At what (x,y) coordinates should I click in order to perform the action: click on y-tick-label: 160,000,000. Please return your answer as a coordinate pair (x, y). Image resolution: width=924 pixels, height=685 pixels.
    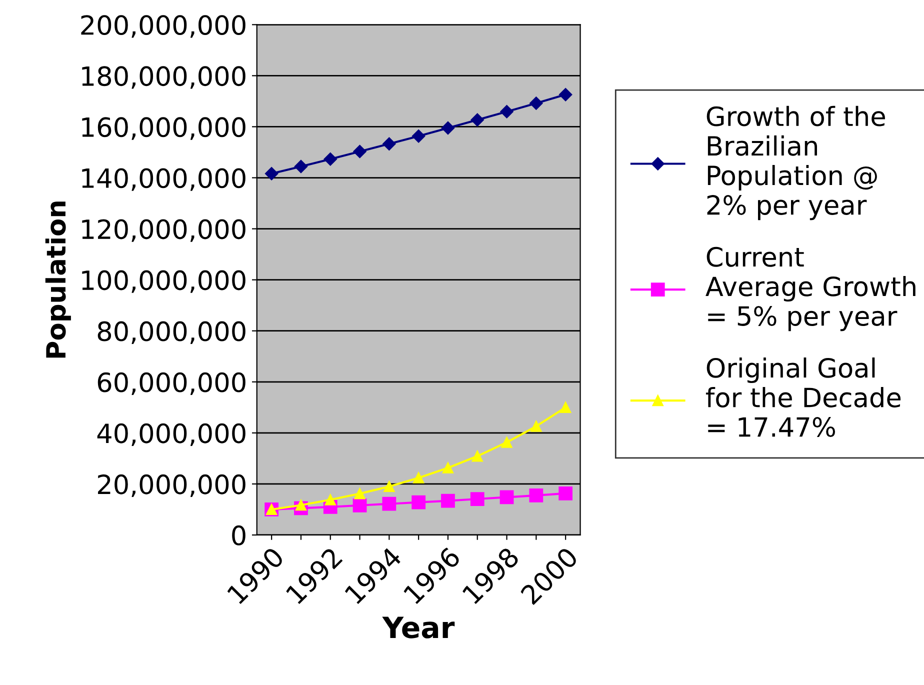
    Looking at the image, I should click on (164, 128).